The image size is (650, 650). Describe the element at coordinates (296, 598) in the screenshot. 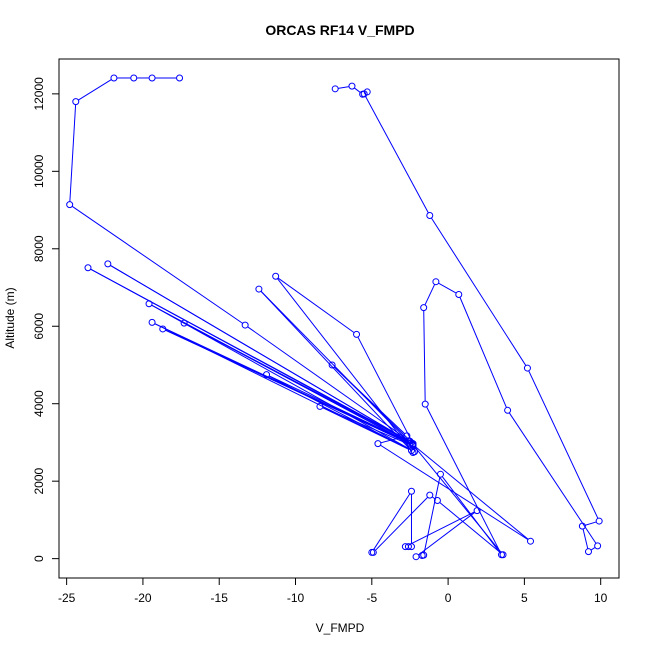

I see `x-tick-label: -10` at that location.